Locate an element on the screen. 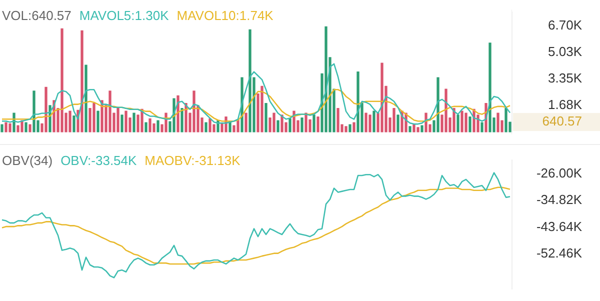  chart-title: VOL:640.57 is located at coordinates (37, 15).